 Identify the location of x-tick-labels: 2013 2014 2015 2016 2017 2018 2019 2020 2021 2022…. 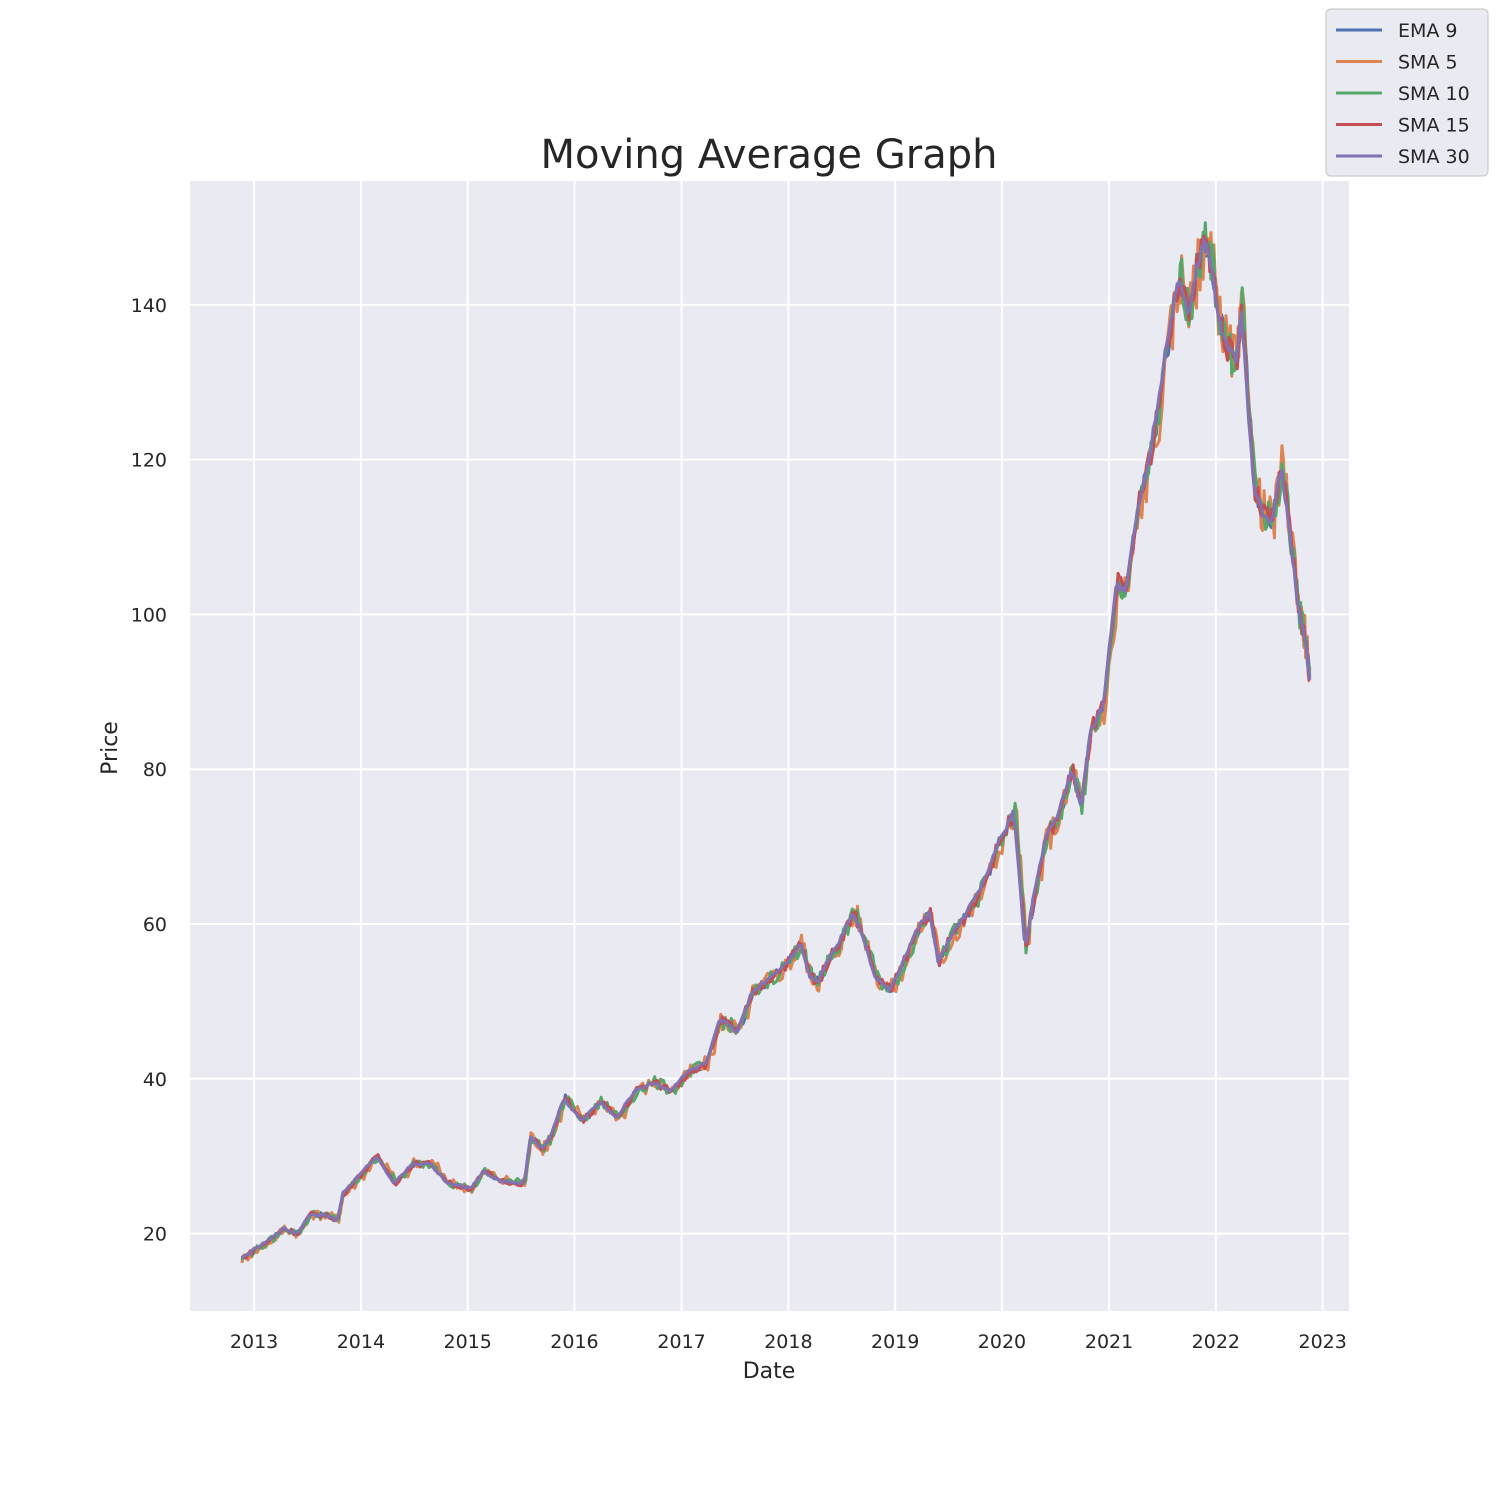
(788, 1342).